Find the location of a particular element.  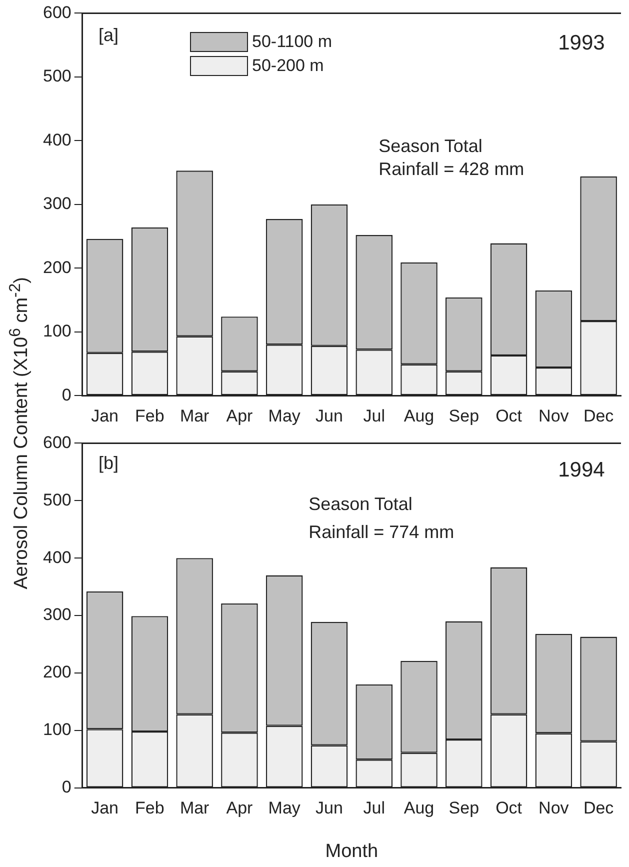

annotation: Rainfall = 428 mm is located at coordinates (451, 168).